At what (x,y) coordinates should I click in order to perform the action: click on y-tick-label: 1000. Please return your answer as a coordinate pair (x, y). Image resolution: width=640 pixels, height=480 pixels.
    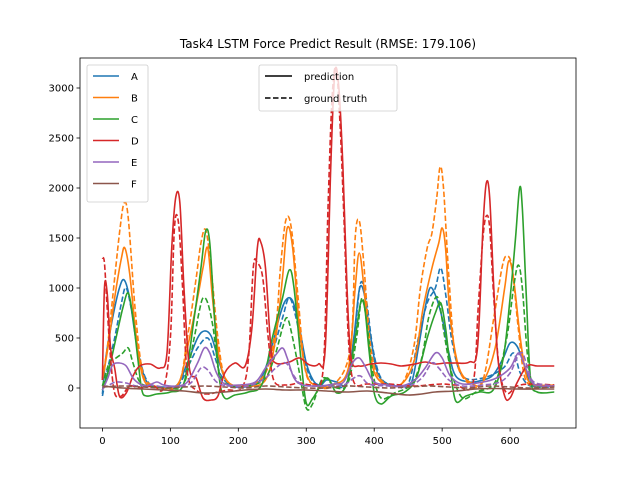
    Looking at the image, I should click on (61, 289).